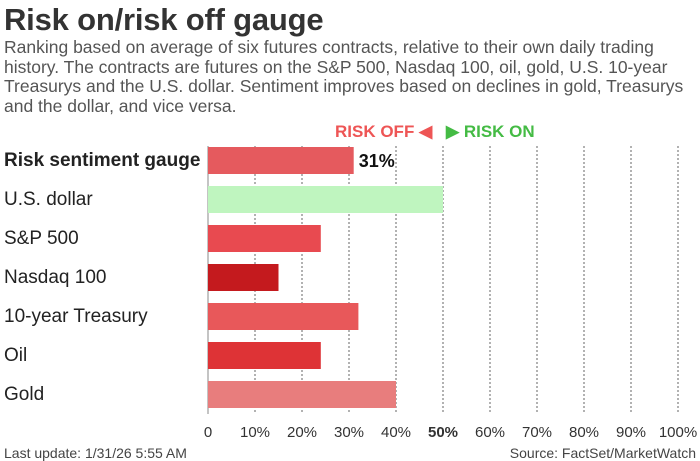 The height and width of the screenshot is (461, 700). Describe the element at coordinates (453, 131) in the screenshot. I see `right-triangle-icon: ▶` at that location.